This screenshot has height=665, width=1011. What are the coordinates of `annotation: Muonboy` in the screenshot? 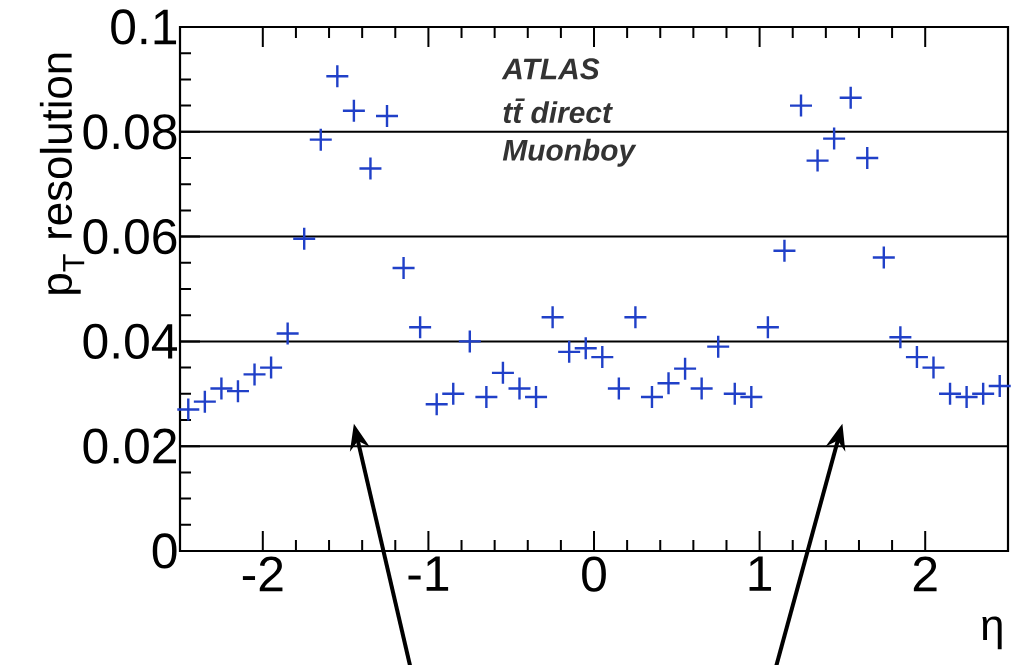 It's located at (569, 152).